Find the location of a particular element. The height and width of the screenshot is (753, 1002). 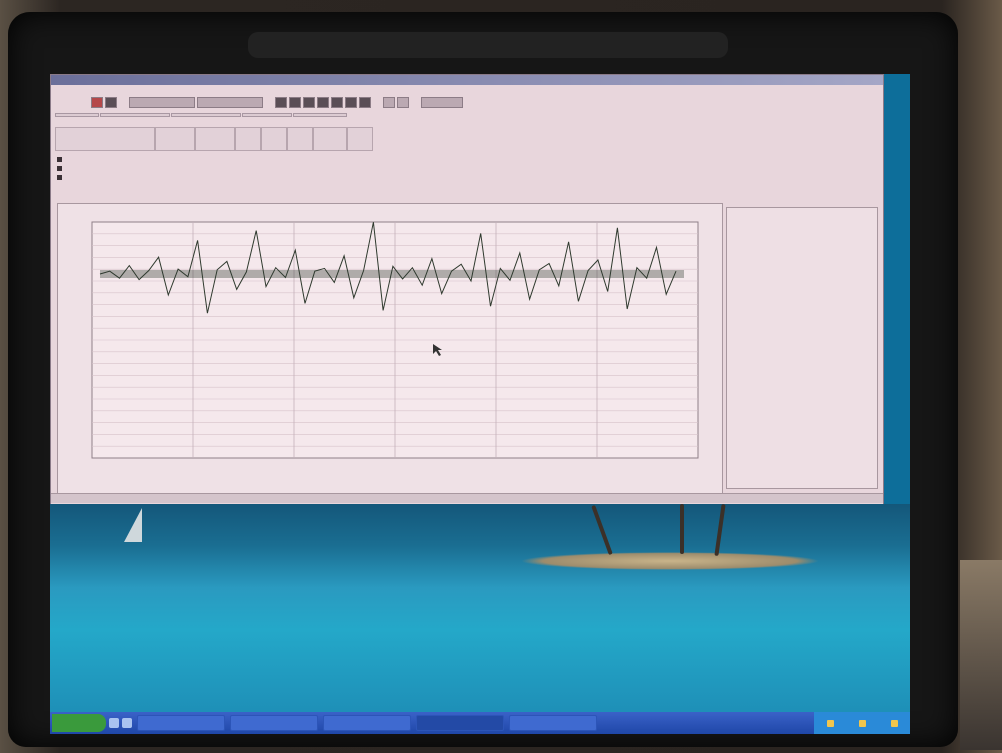

tab-row is located at coordinates (201, 115).